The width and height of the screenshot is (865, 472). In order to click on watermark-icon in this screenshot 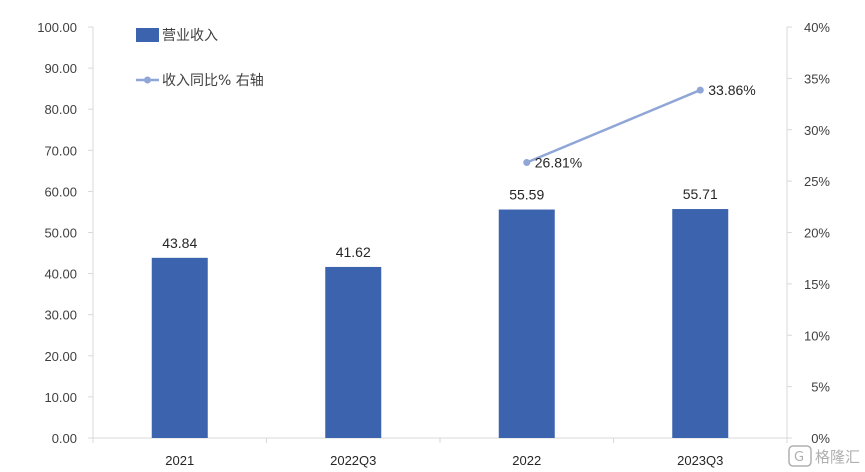, I will do `click(800, 456)`.